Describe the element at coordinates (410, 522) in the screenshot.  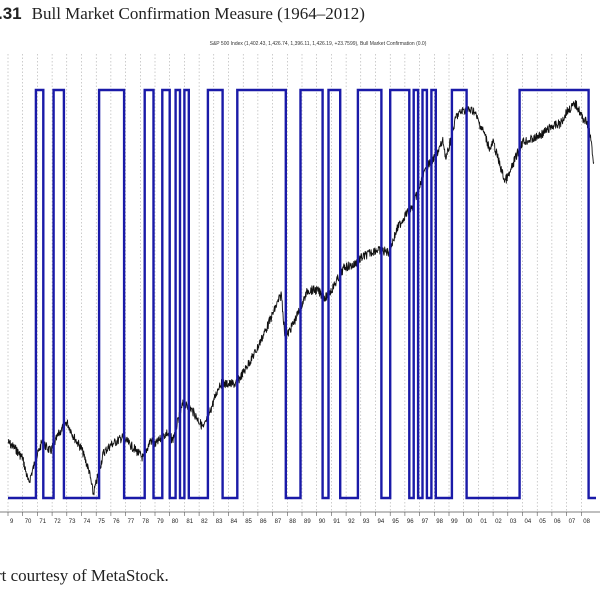
I see `x-tick-label: 96` at that location.